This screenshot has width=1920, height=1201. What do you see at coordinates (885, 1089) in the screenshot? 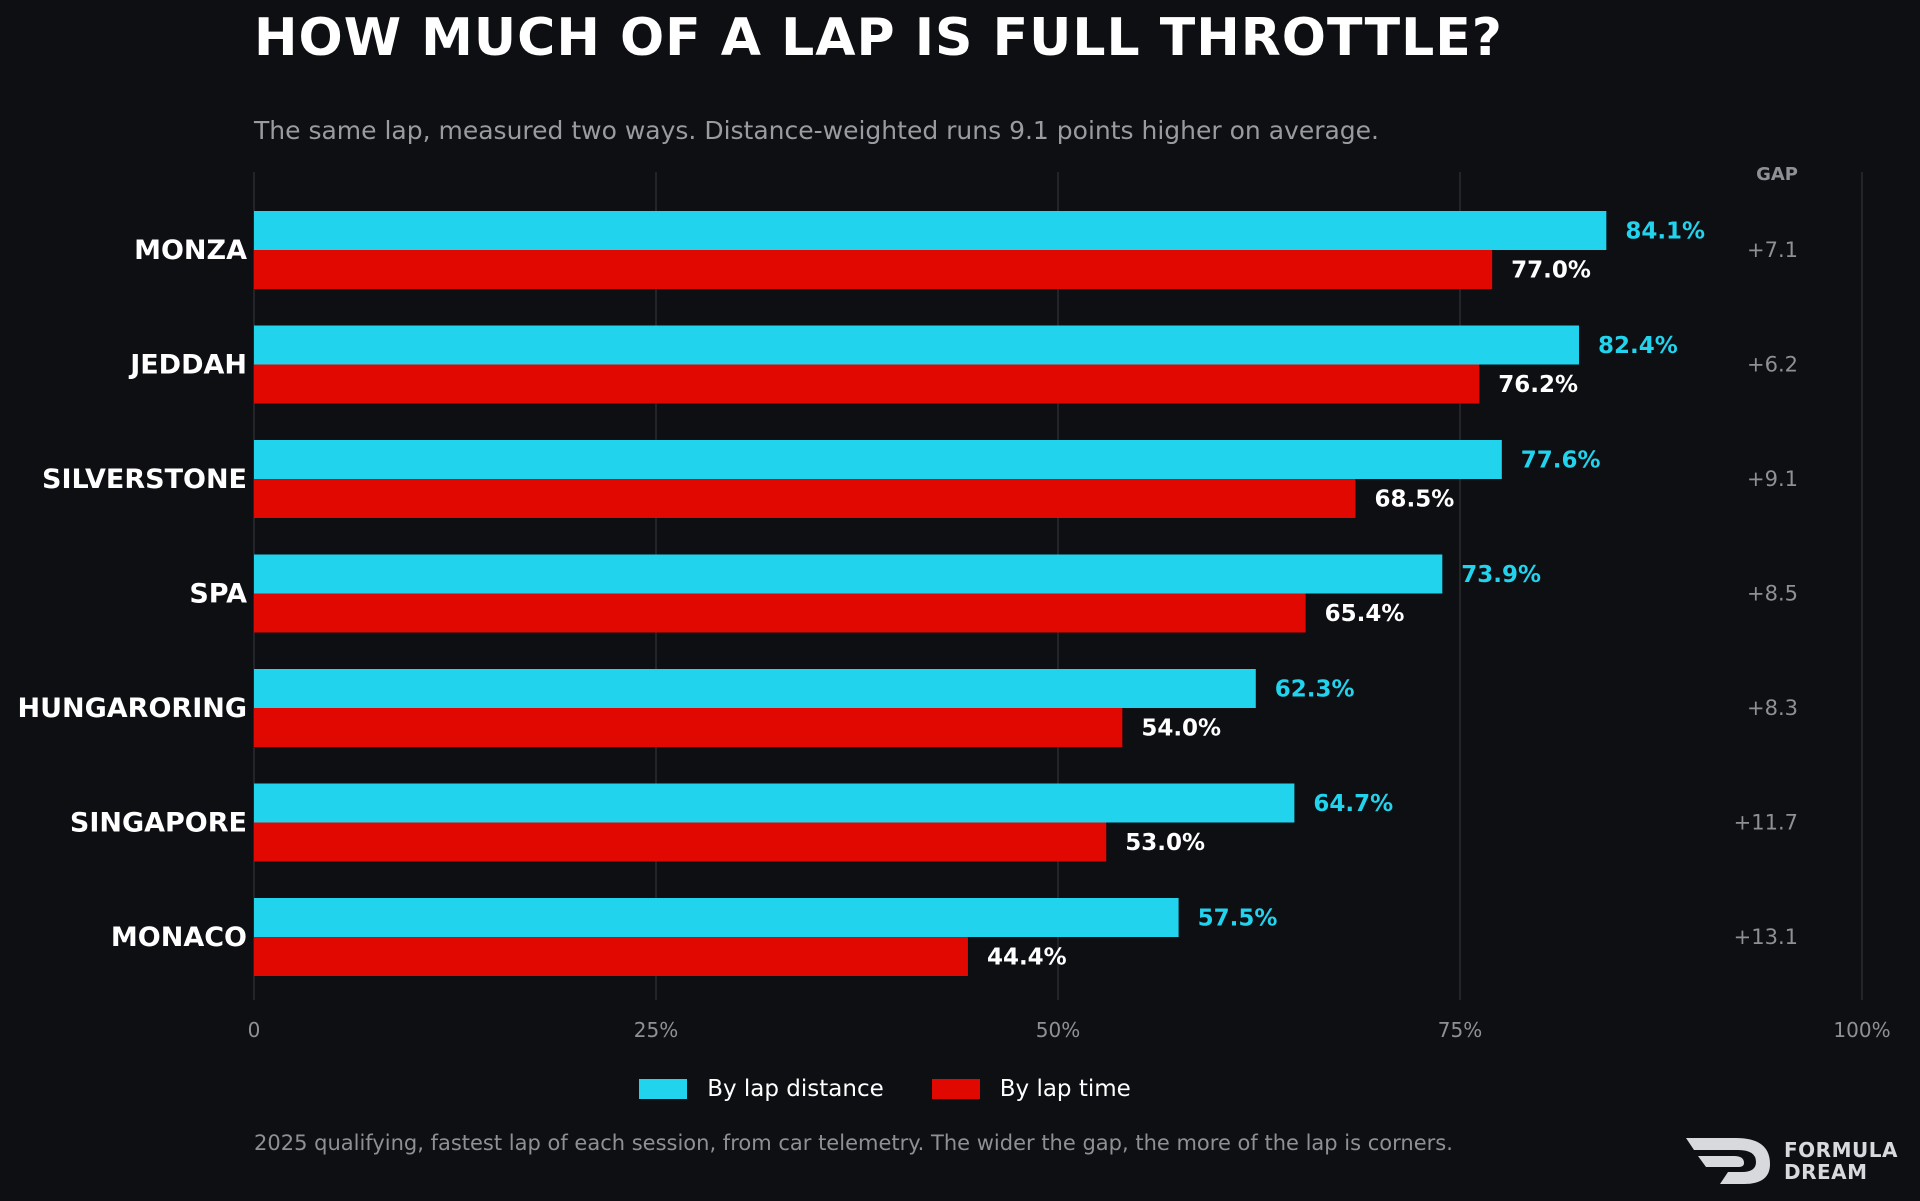
I see `legend: By lap distance By lap time` at bounding box center [885, 1089].